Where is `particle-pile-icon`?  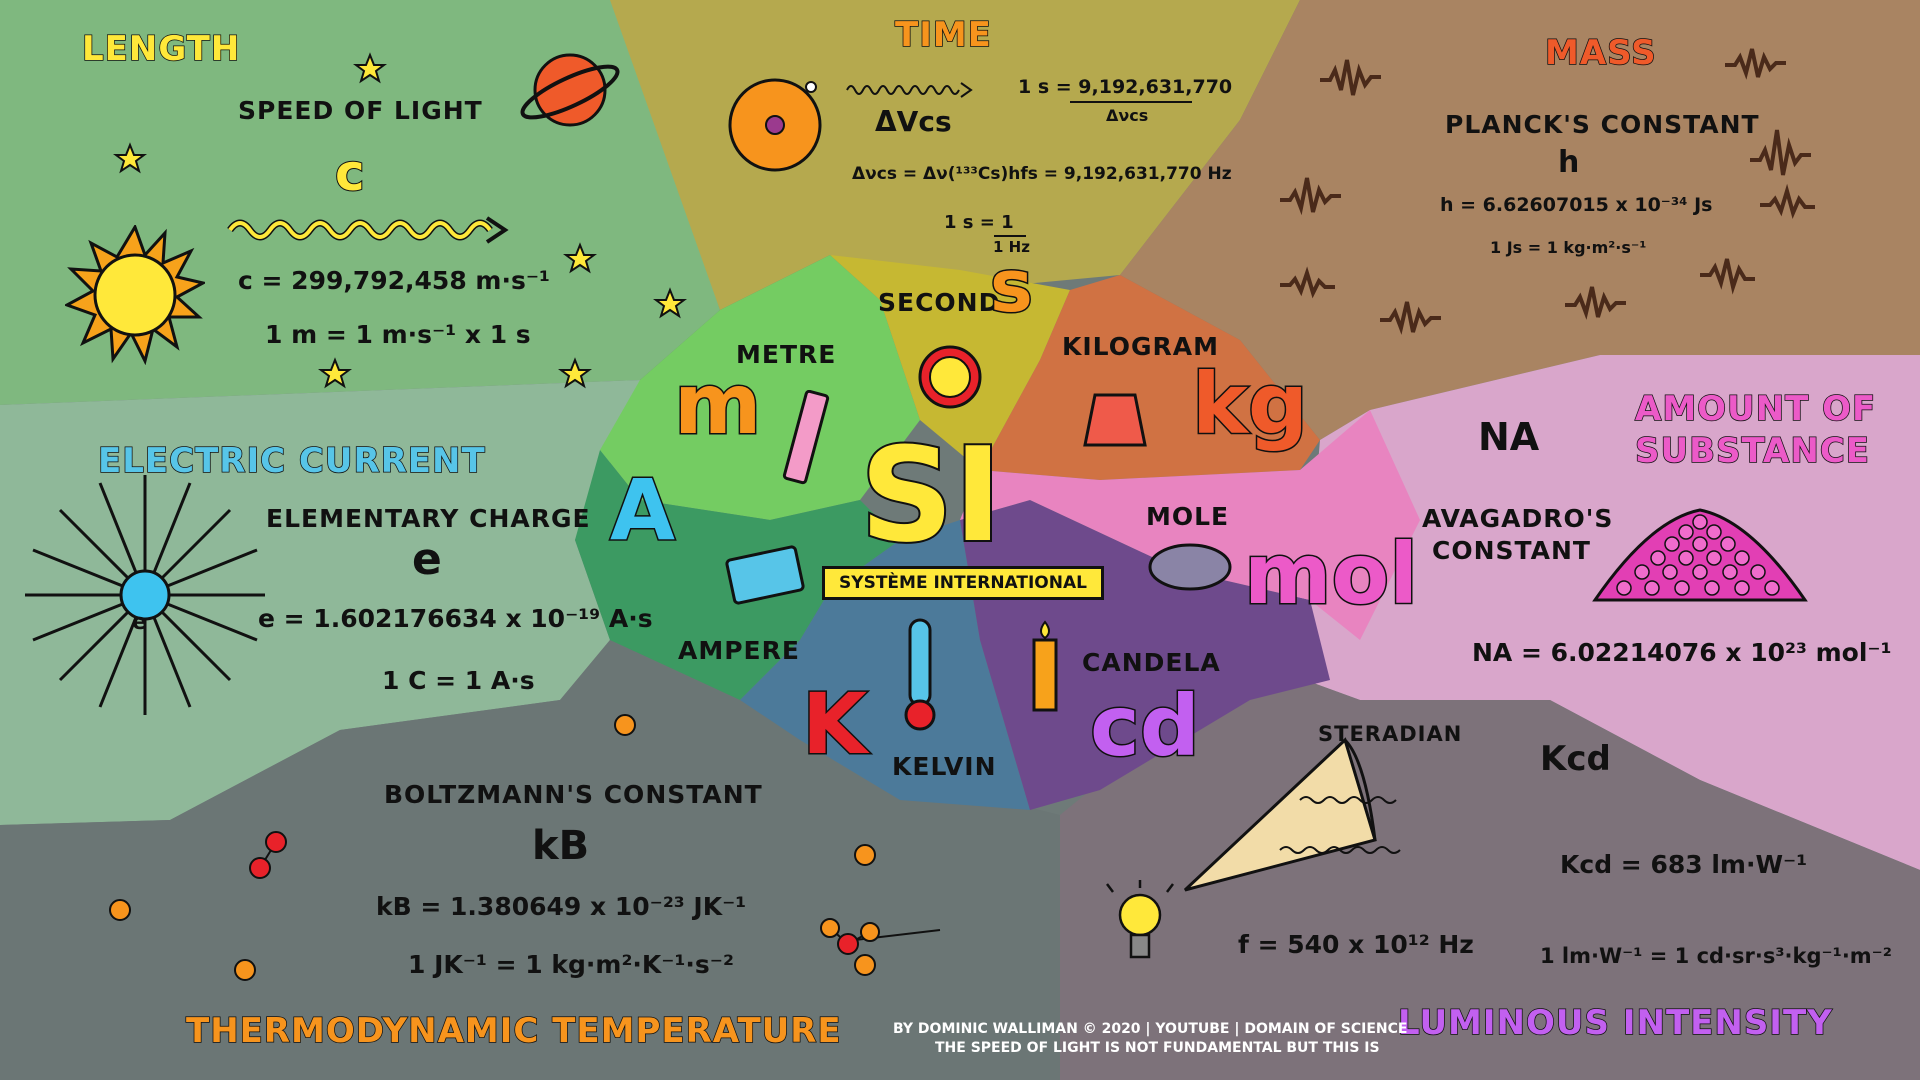
particle-pile-icon is located at coordinates (1700, 555).